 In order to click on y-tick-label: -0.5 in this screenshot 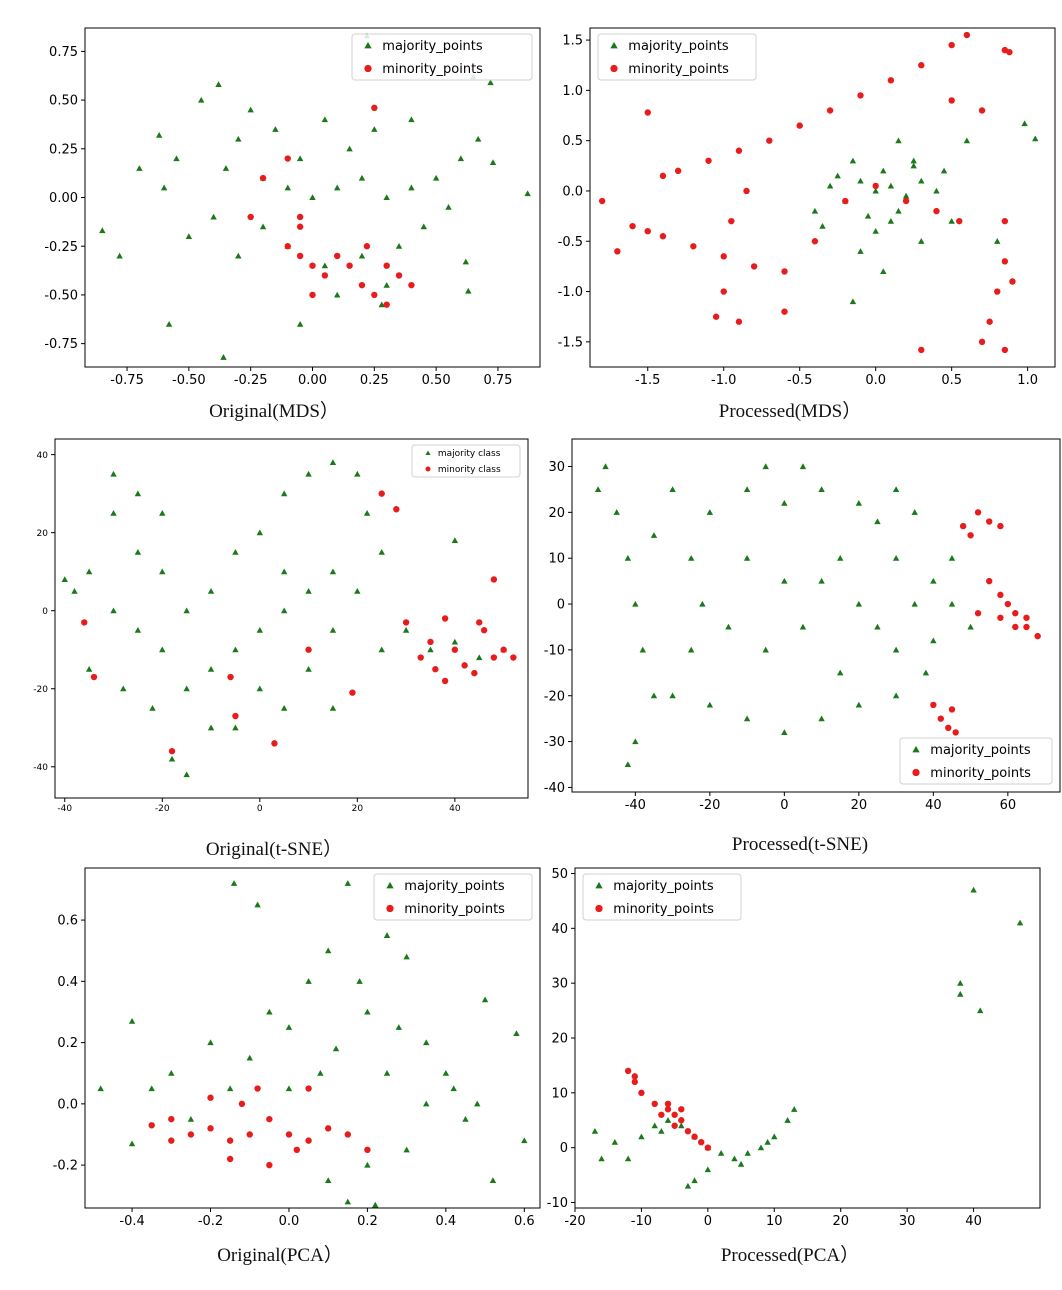, I will do `click(570, 242)`.